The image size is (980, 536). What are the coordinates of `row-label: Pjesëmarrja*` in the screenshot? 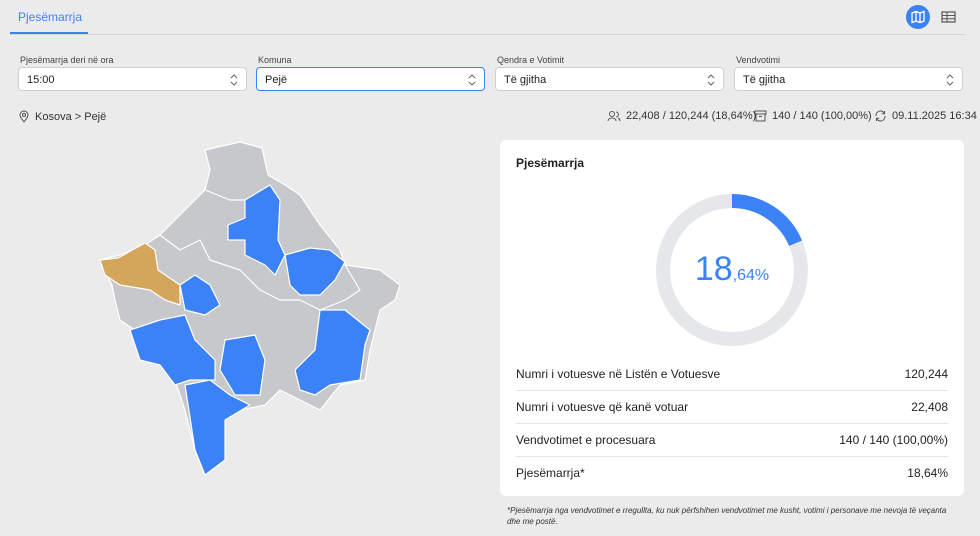 It's located at (550, 472).